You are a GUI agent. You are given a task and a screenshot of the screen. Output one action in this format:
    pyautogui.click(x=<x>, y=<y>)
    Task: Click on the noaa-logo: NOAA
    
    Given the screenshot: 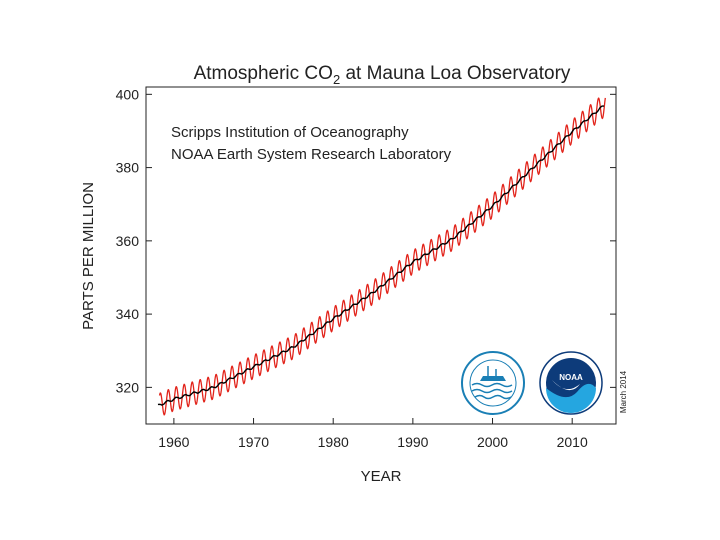 What is the action you would take?
    pyautogui.click(x=571, y=383)
    